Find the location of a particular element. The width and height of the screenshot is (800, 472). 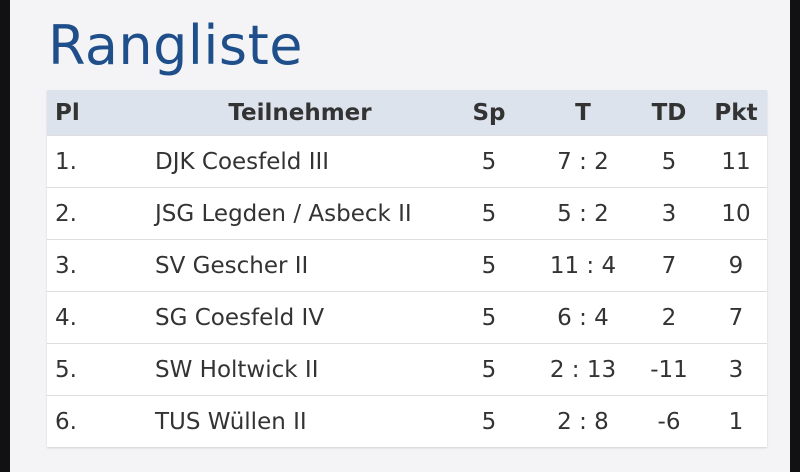

column-header: Sp is located at coordinates (489, 113).